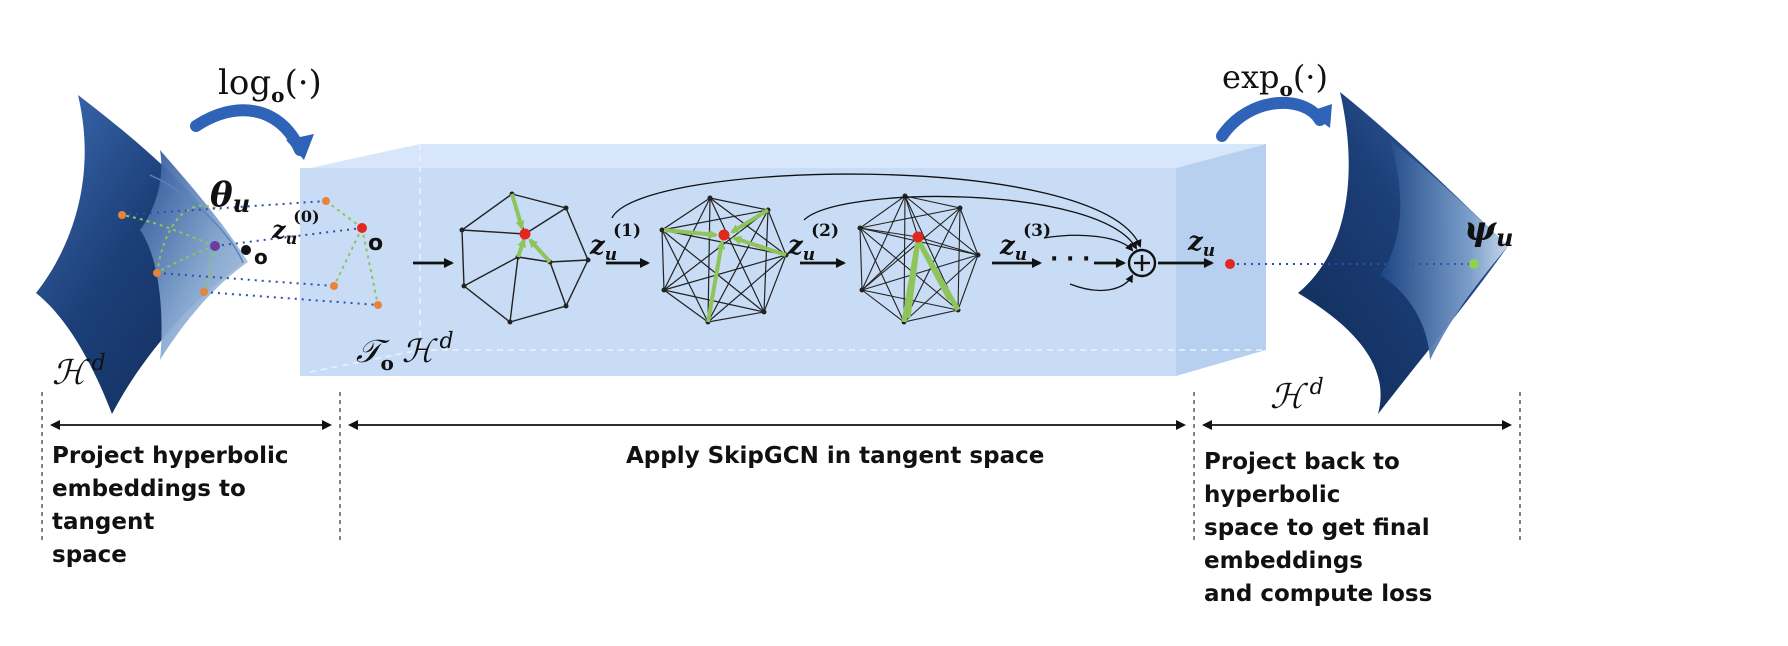 The height and width of the screenshot is (646, 1788). I want to click on origin-label-tangent: o, so click(375, 243).